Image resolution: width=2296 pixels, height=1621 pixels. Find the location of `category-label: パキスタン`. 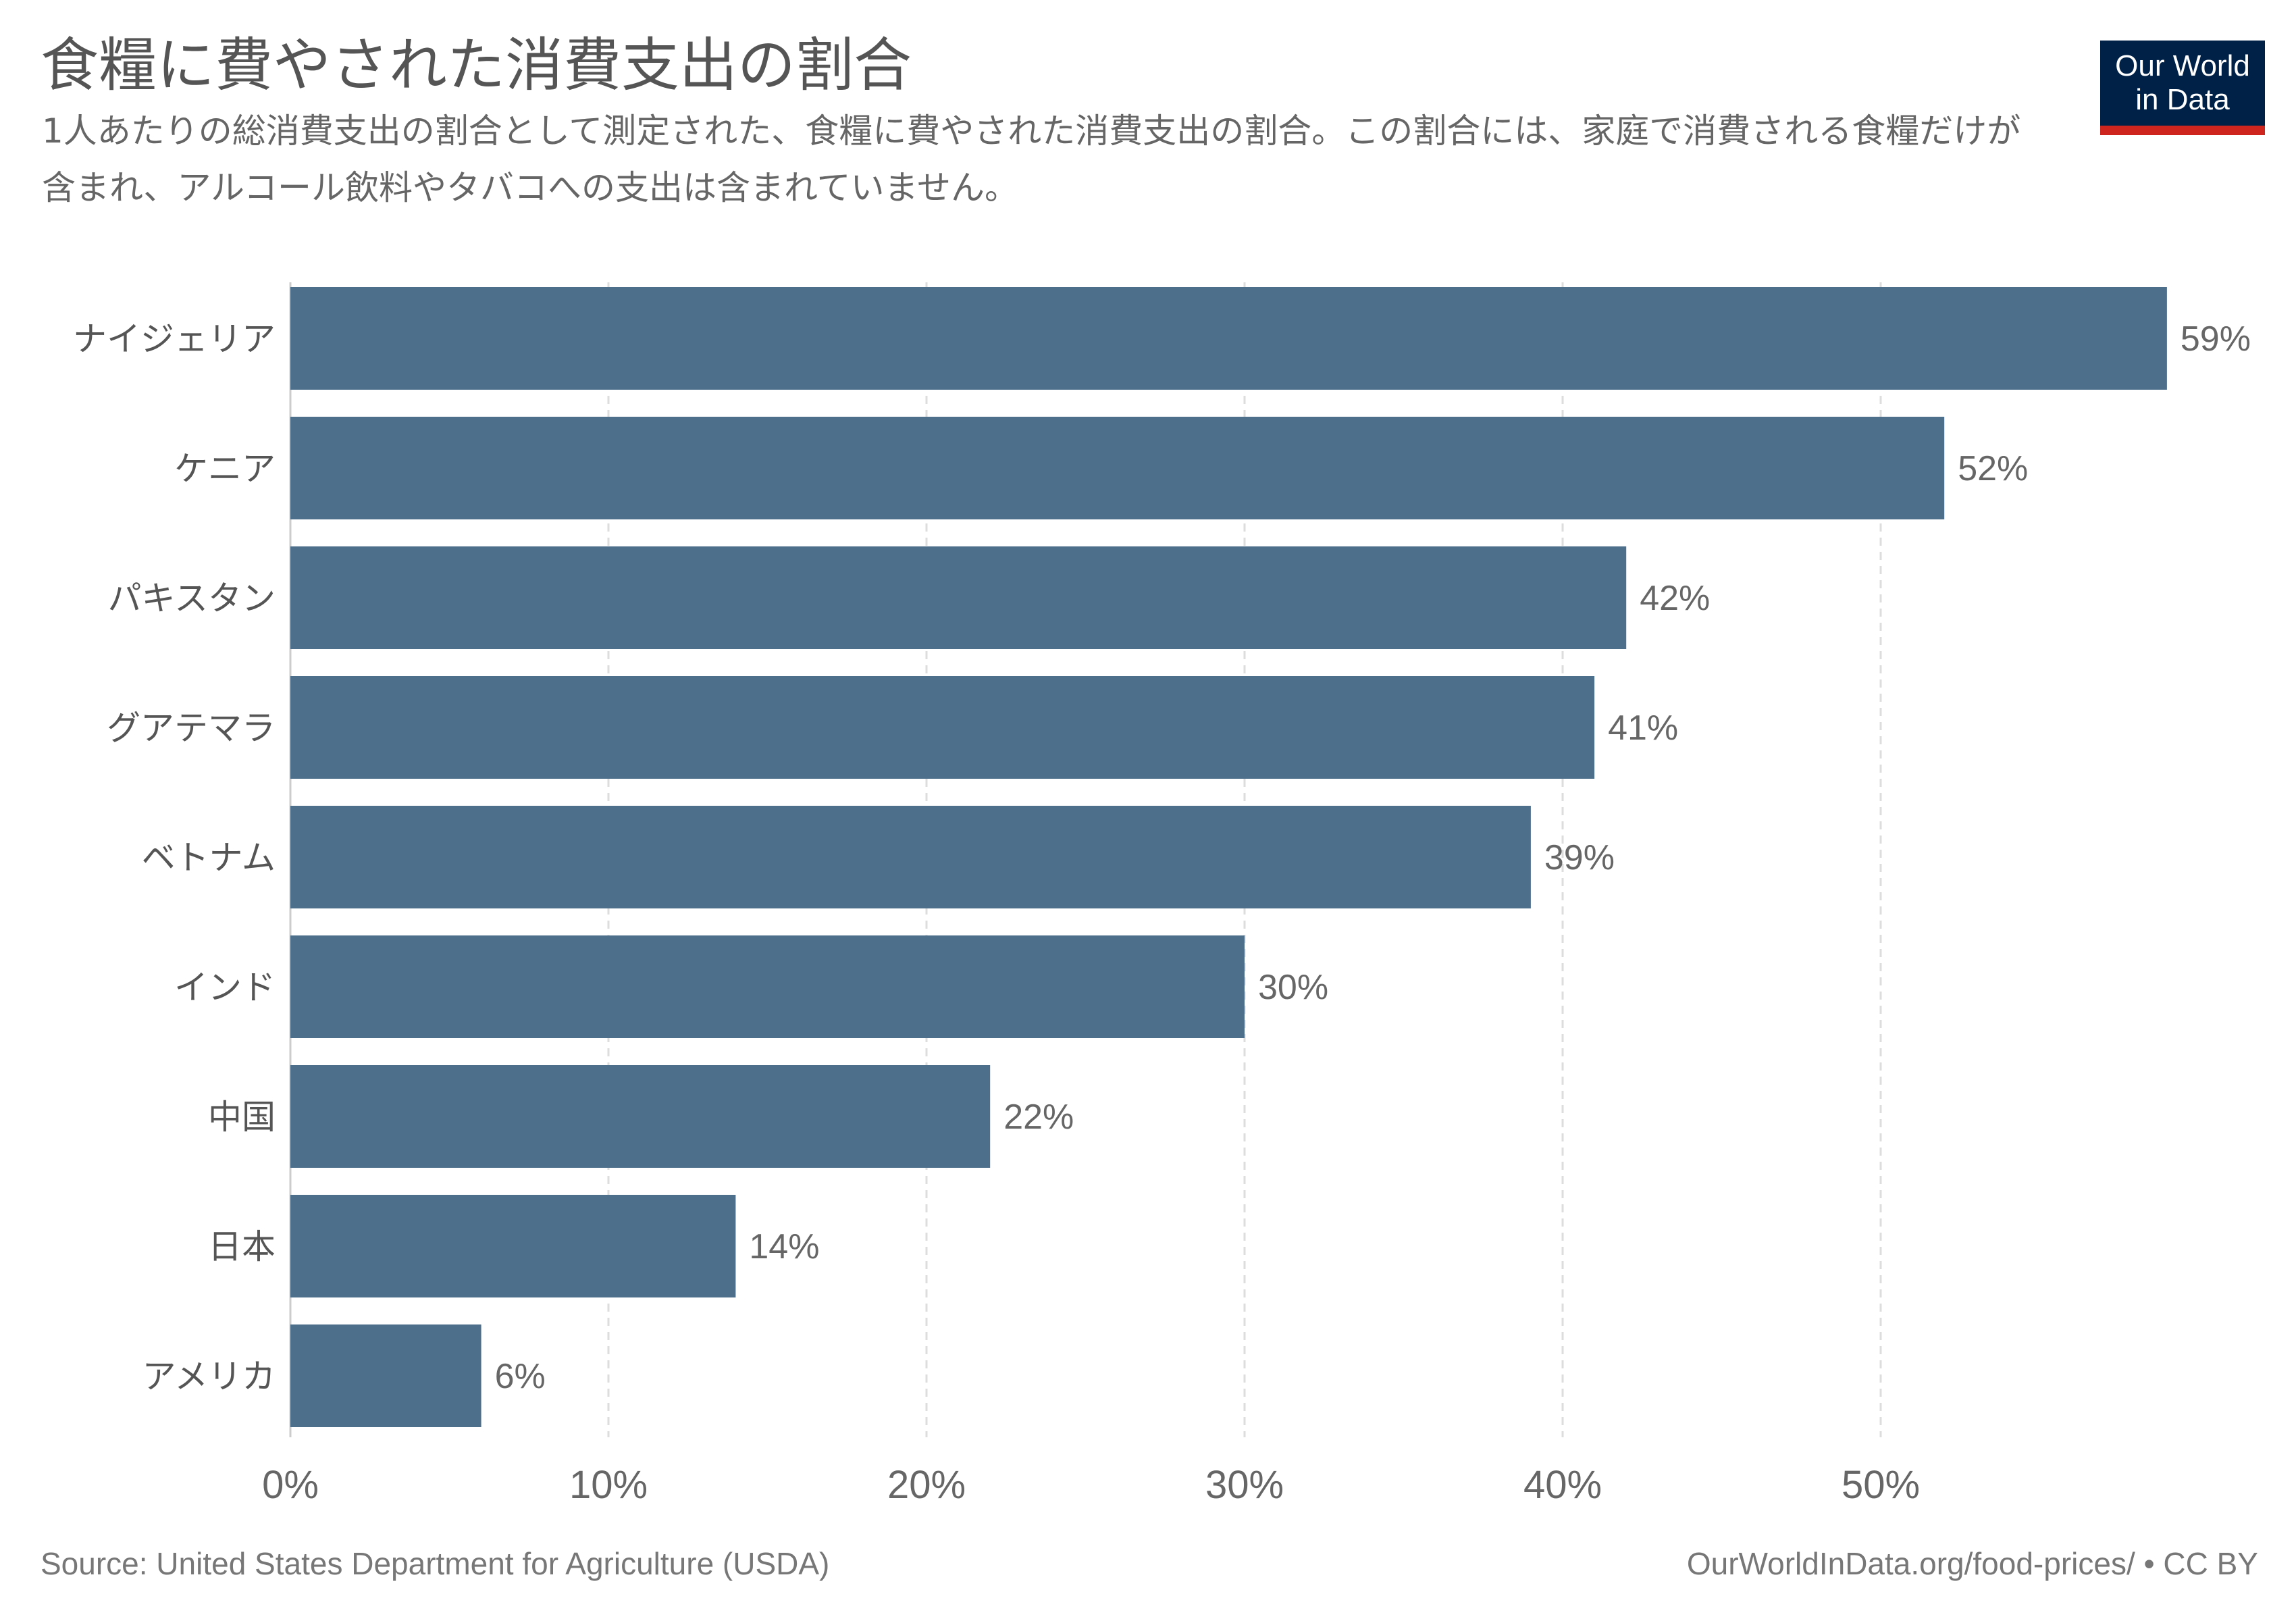

category-label: パキスタン is located at coordinates (192, 598).